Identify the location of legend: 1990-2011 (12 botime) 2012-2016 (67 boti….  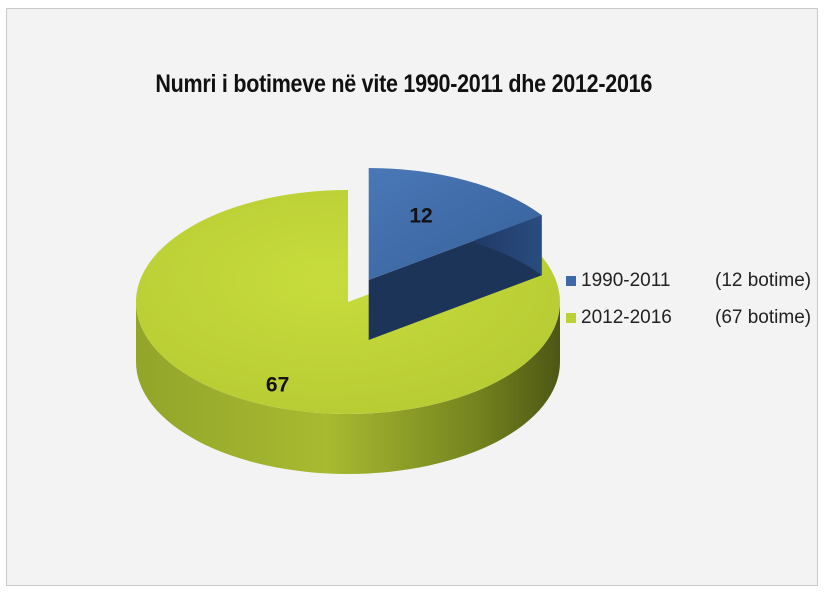
(688, 305).